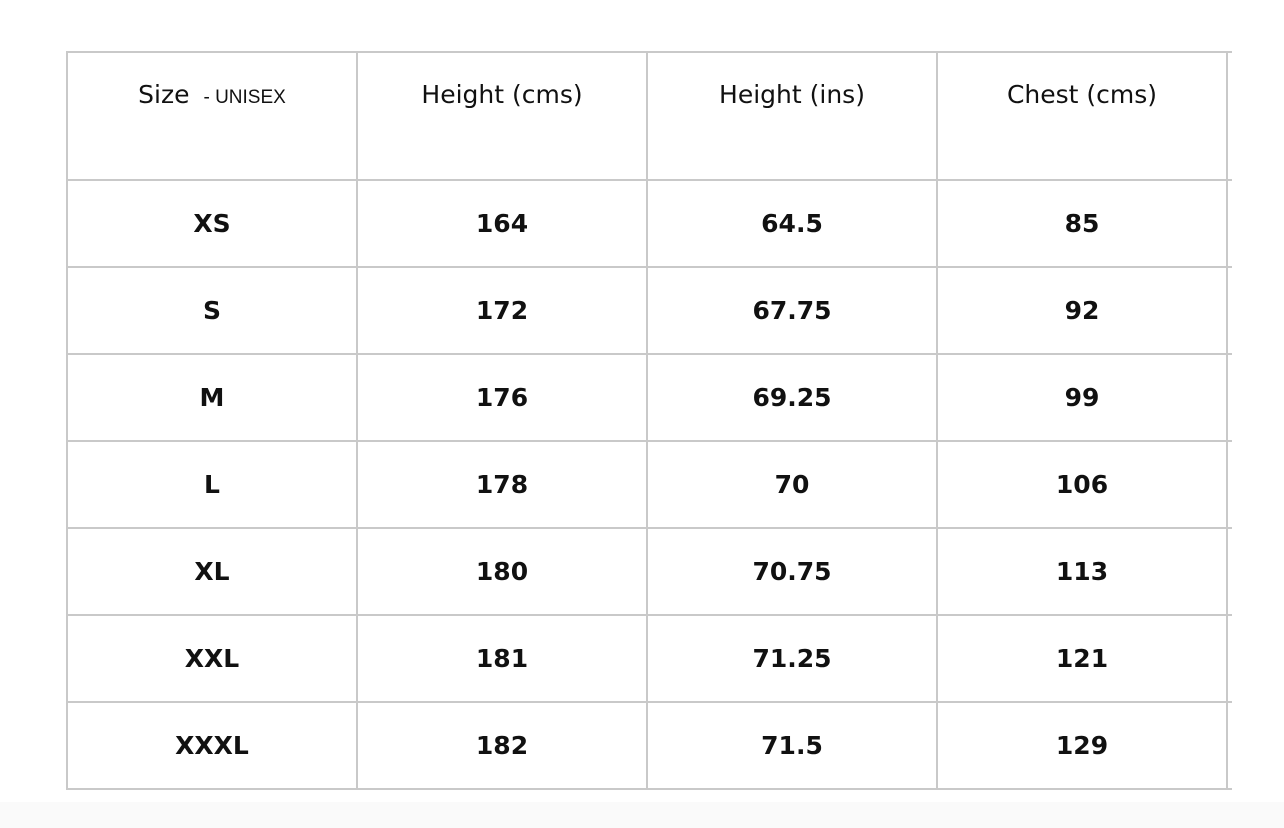 The image size is (1284, 828). Describe the element at coordinates (212, 484) in the screenshot. I see `table-cell: L` at that location.